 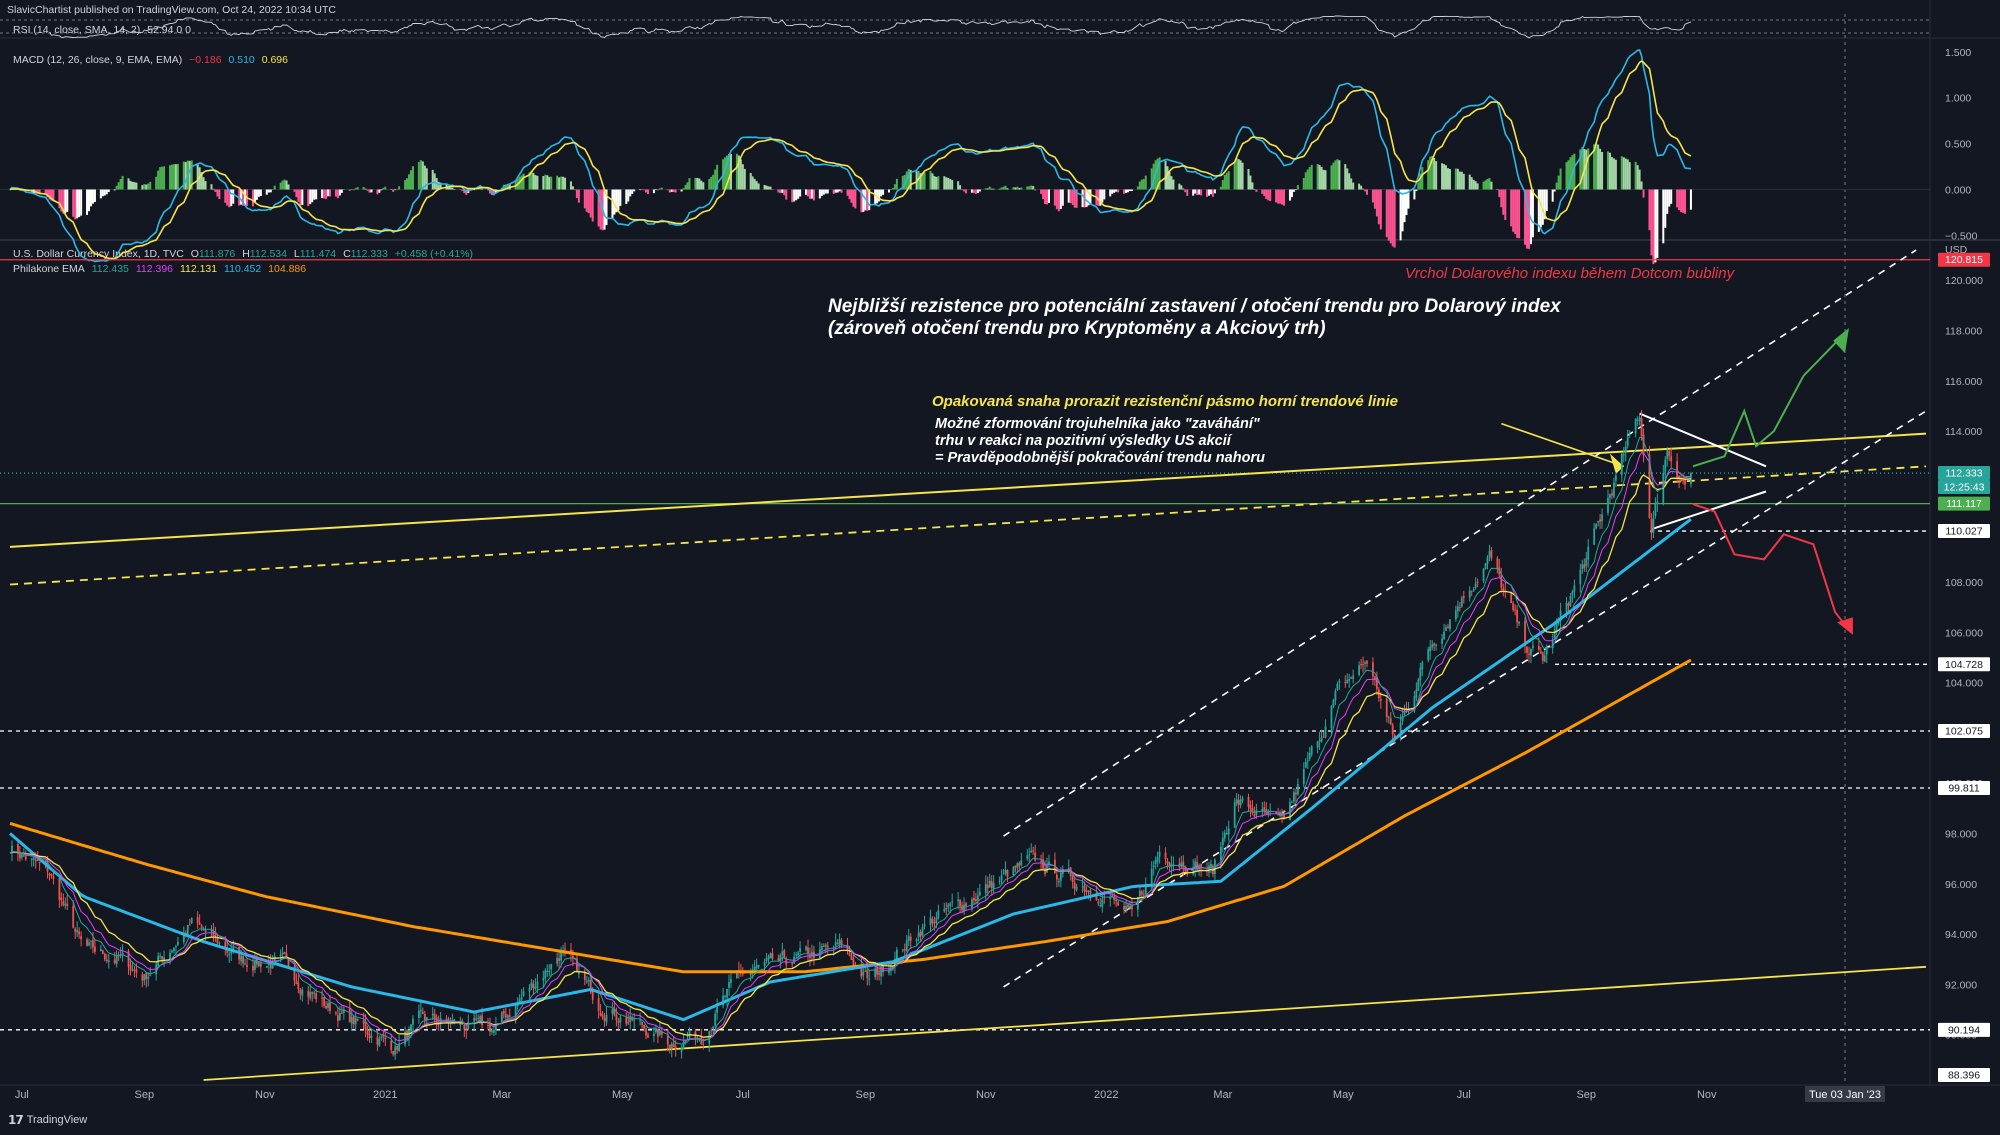 What do you see at coordinates (1343, 1095) in the screenshot?
I see `time-axis-label: May` at bounding box center [1343, 1095].